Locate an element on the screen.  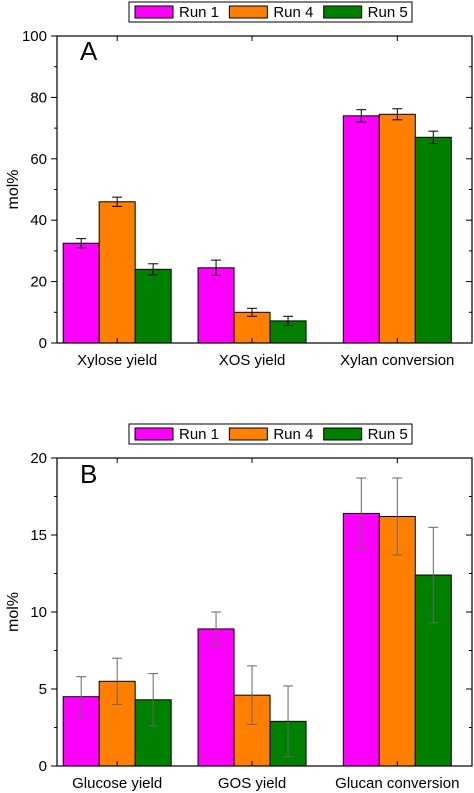
panel-letter: A is located at coordinates (89, 51).